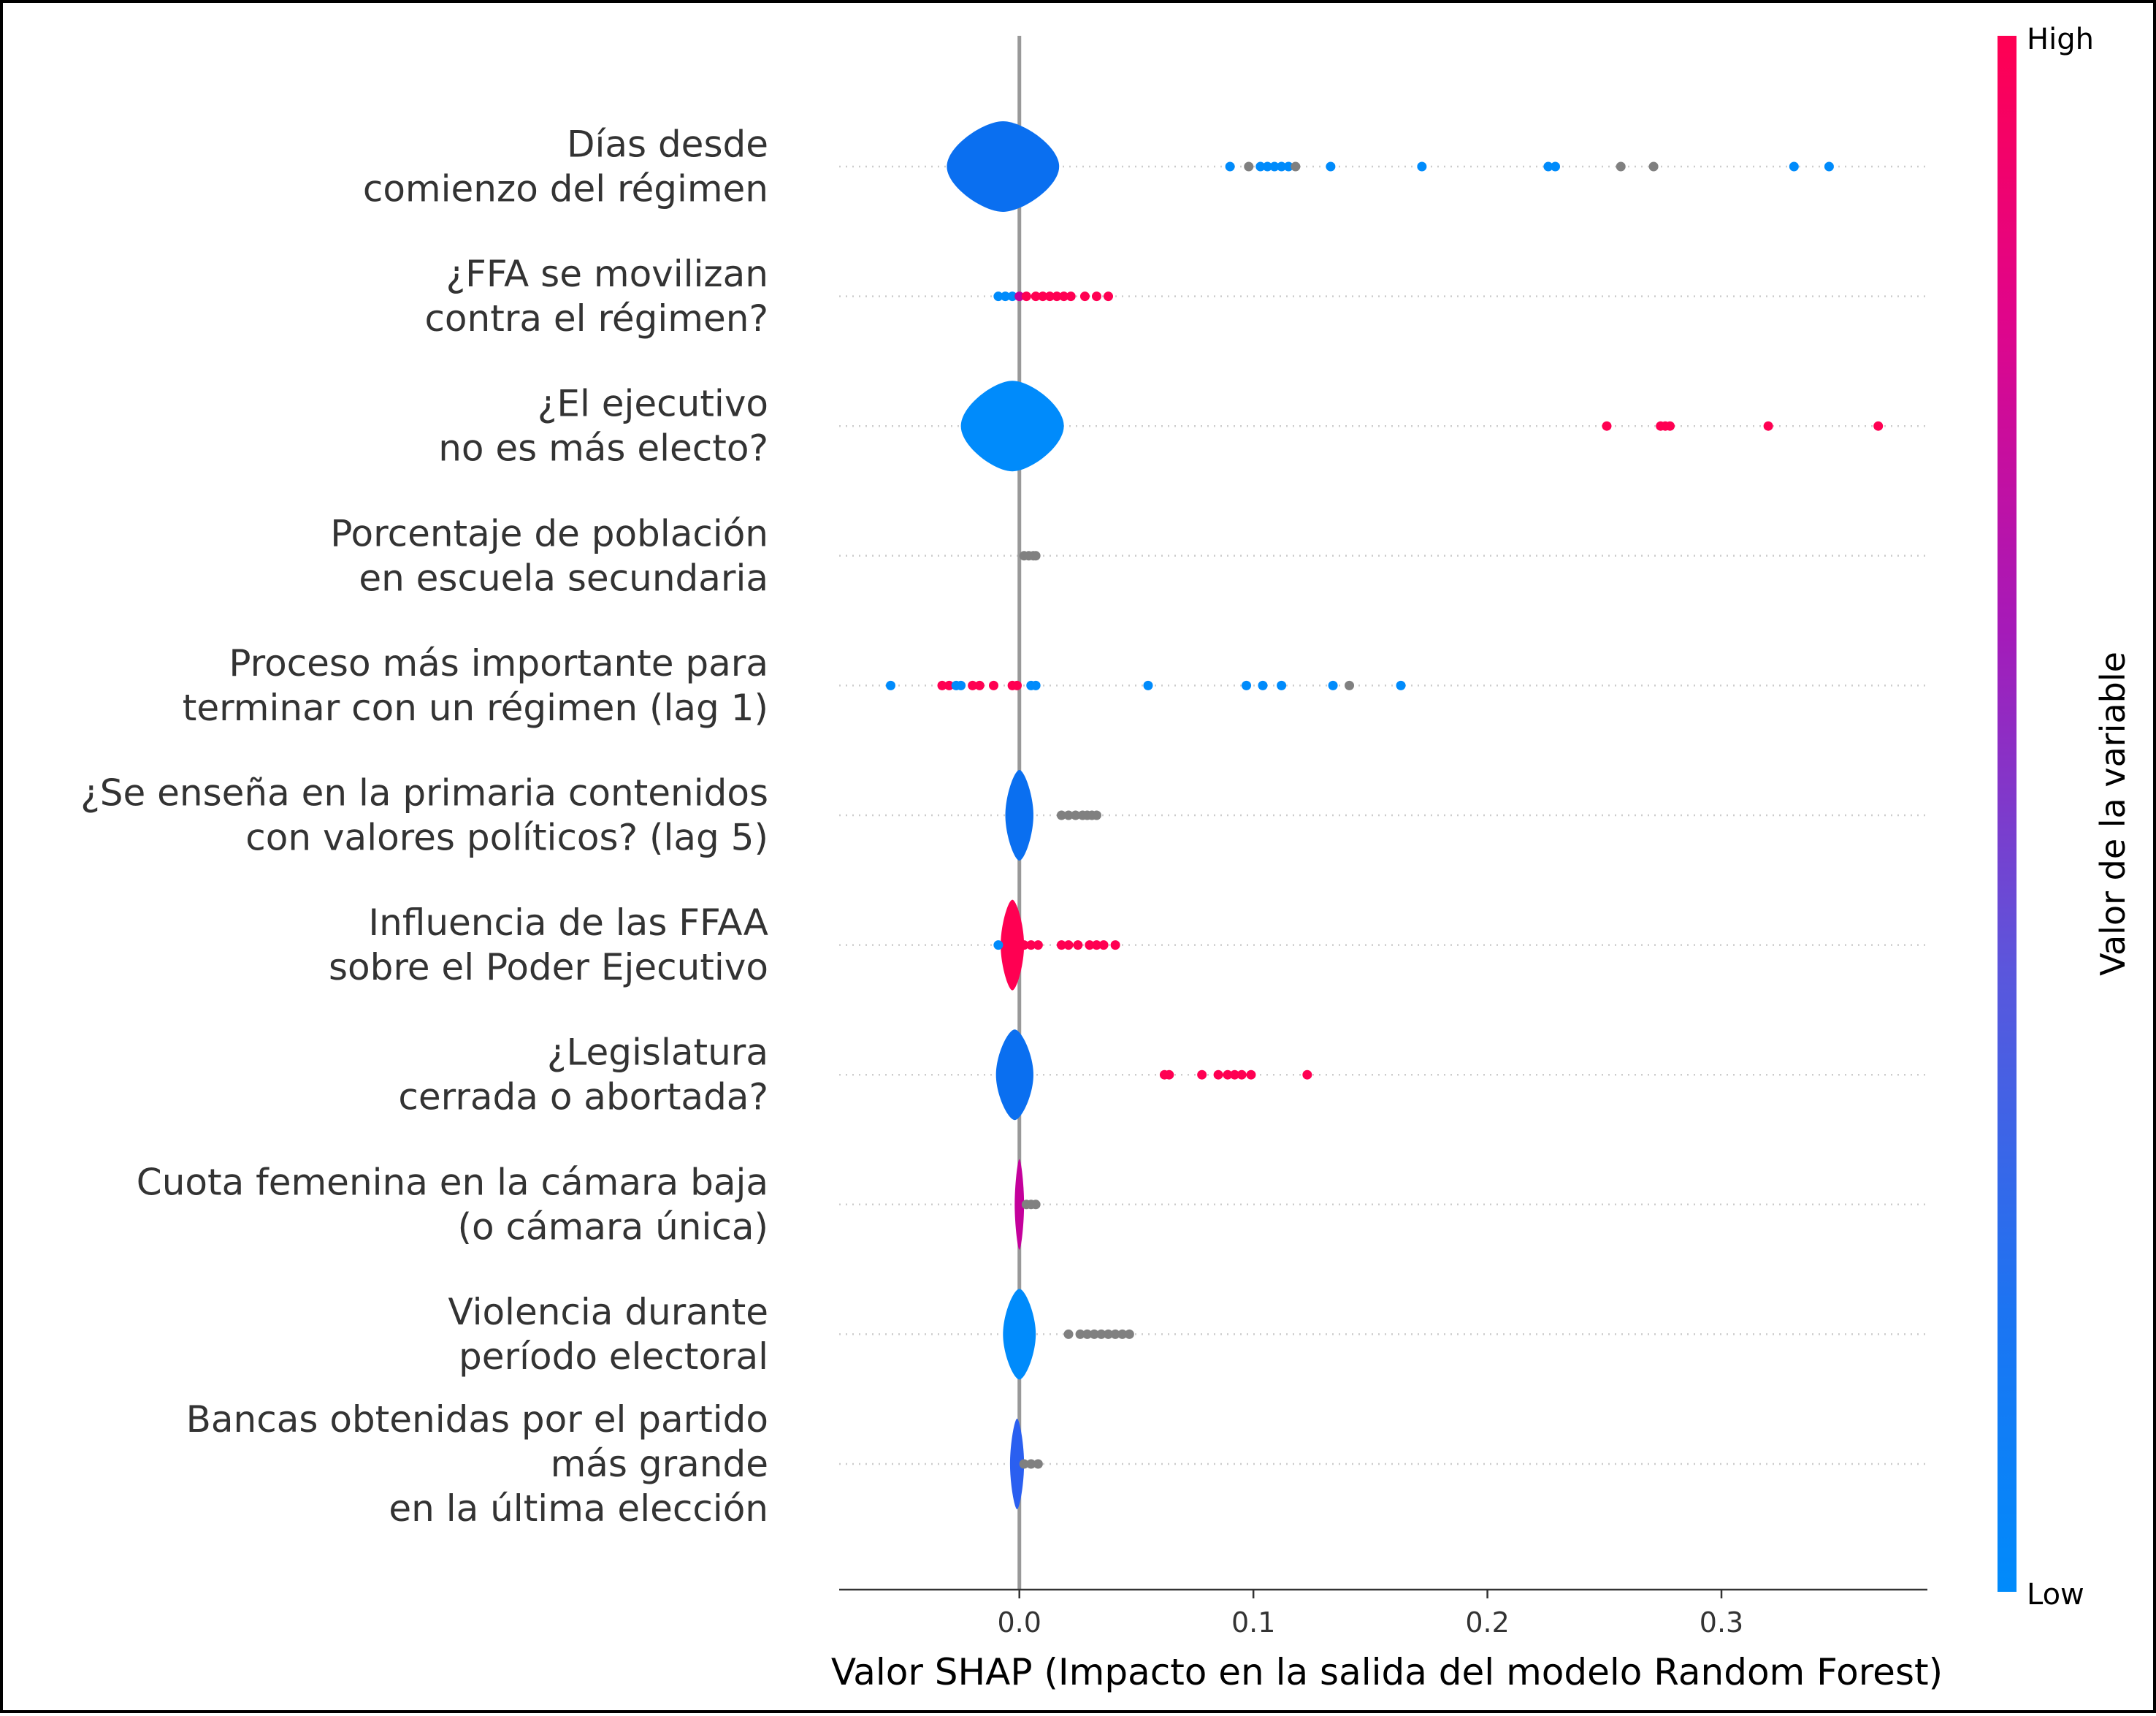 The height and width of the screenshot is (1716, 2156). What do you see at coordinates (1020, 1623) in the screenshot?
I see `x-tick-label: 0.0` at bounding box center [1020, 1623].